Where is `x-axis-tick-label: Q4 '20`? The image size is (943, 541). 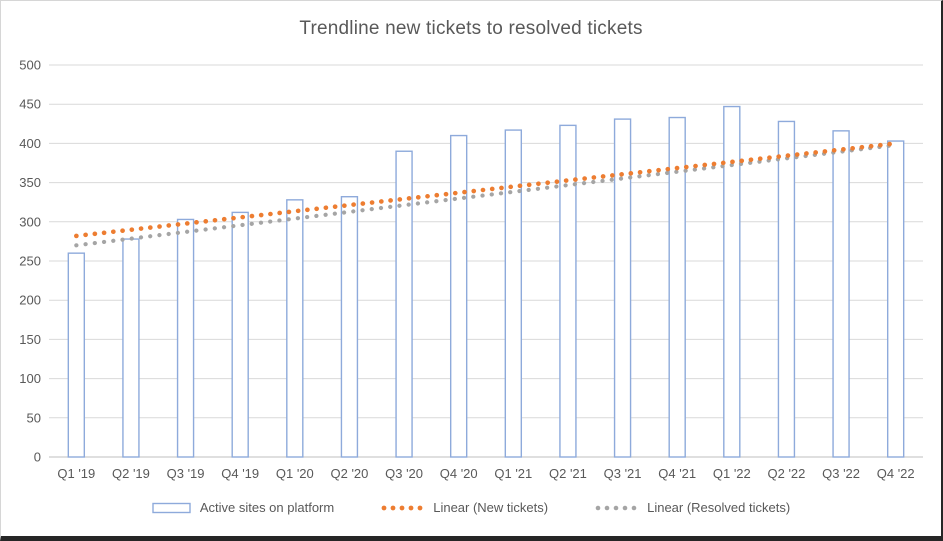
x-axis-tick-label: Q4 '20 is located at coordinates (459, 473).